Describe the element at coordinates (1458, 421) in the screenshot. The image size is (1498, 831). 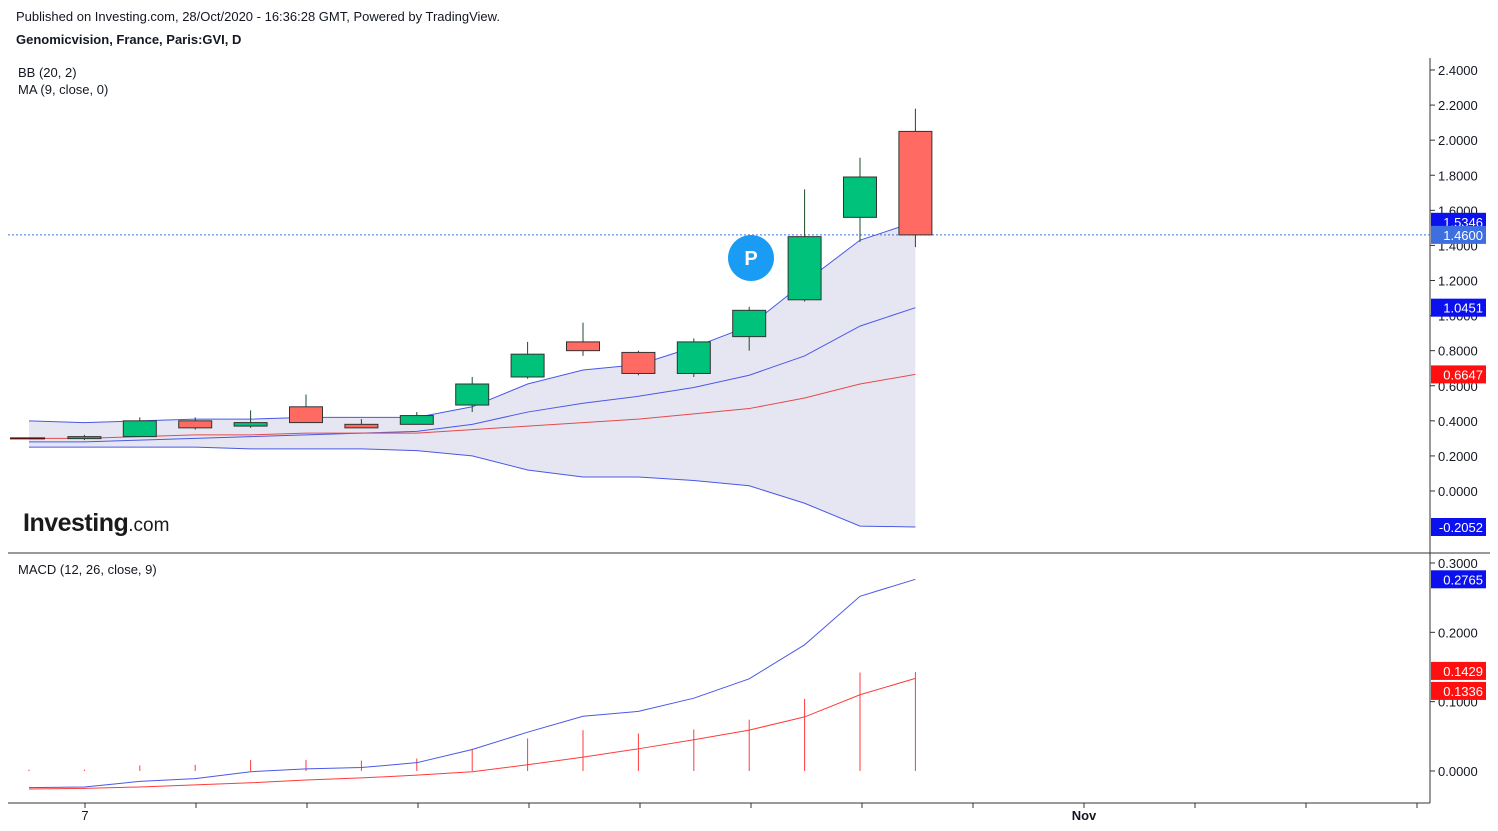
I see `price-tick-label: 0.4000` at that location.